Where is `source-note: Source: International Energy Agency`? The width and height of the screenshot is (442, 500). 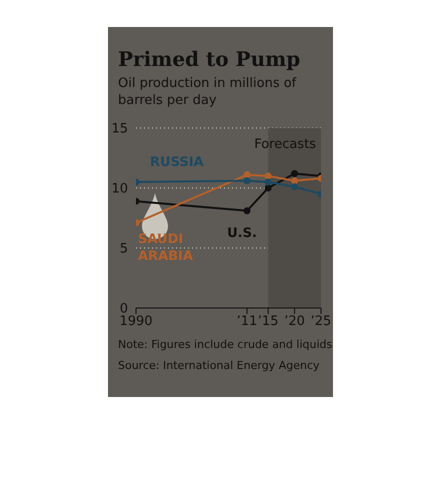 source-note: Source: International Energy Agency is located at coordinates (219, 365).